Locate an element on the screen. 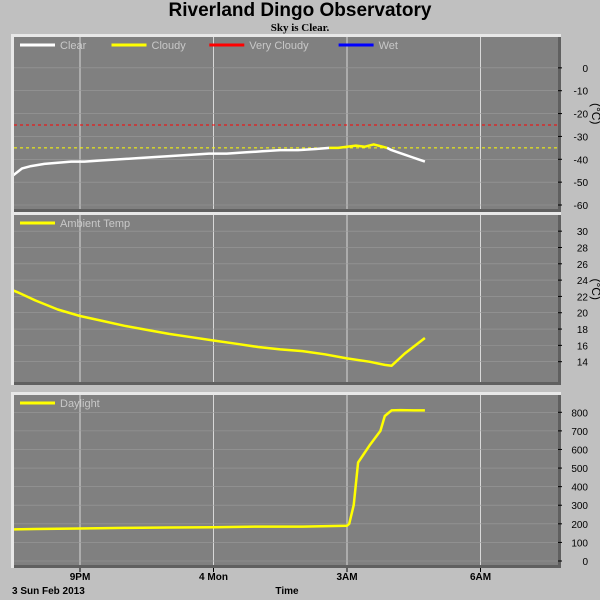 The width and height of the screenshot is (600, 600). series-line-daylight is located at coordinates (219, 469).